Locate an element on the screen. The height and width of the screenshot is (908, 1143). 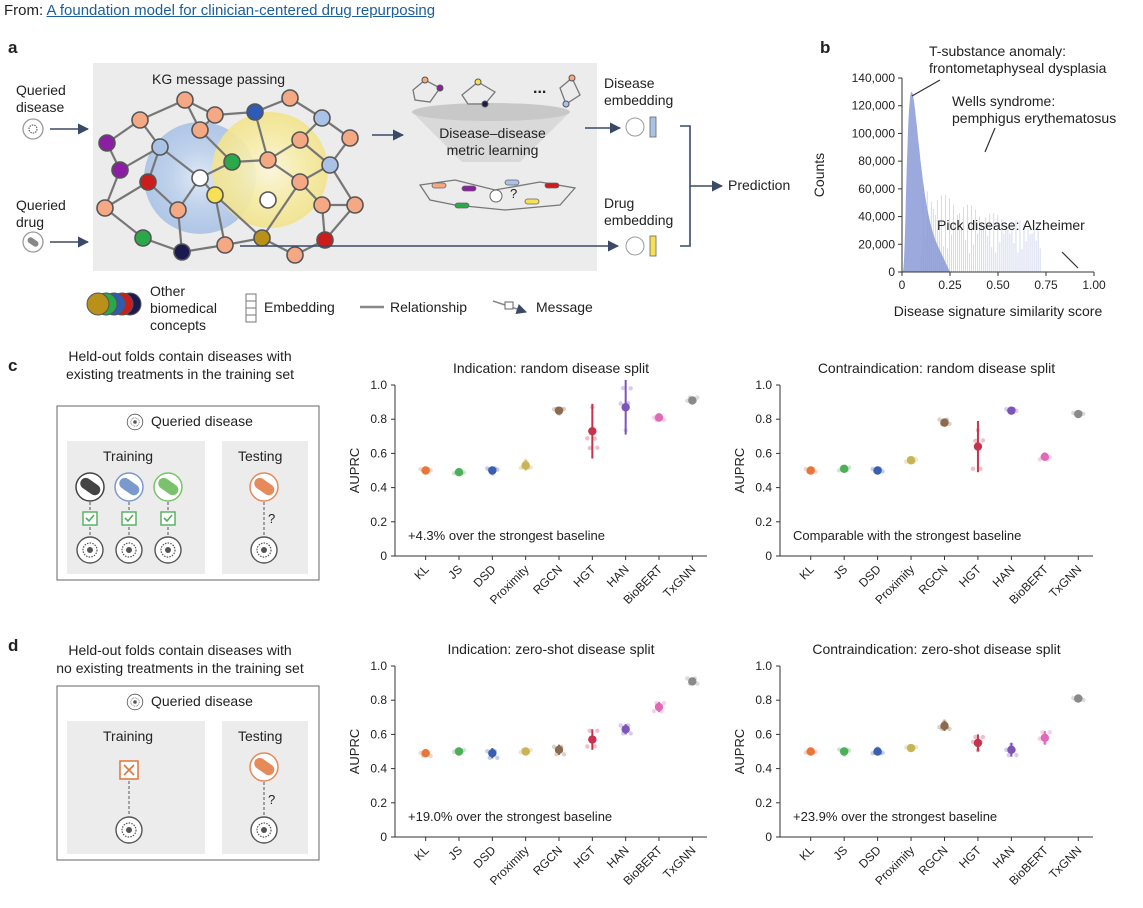
queried-disease-icon is located at coordinates (33, 129).